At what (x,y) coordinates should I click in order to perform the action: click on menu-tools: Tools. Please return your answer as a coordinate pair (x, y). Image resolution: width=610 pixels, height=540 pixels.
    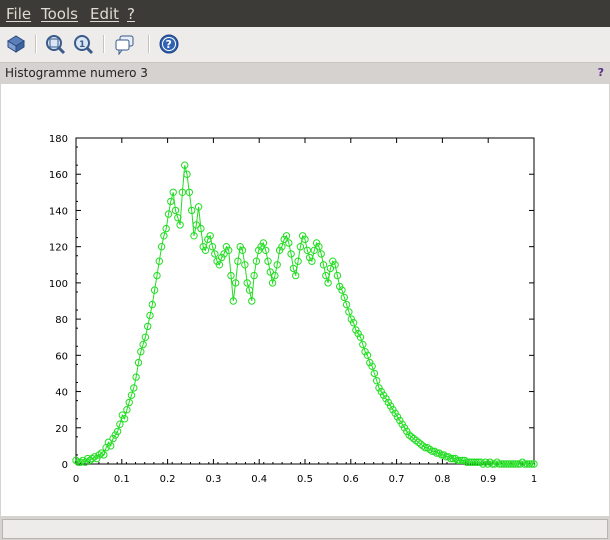
    Looking at the image, I should click on (59, 14).